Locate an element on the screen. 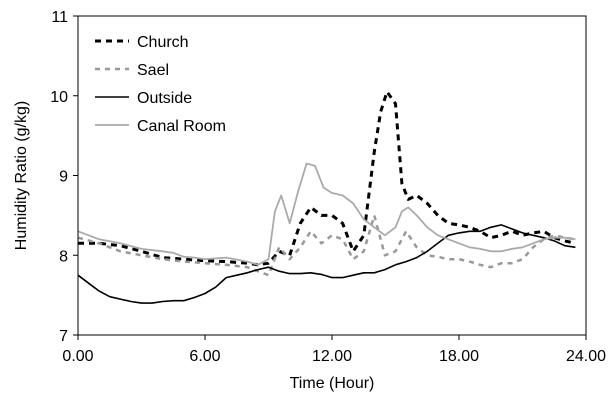  x-tick-label: 24.00 is located at coordinates (586, 356).